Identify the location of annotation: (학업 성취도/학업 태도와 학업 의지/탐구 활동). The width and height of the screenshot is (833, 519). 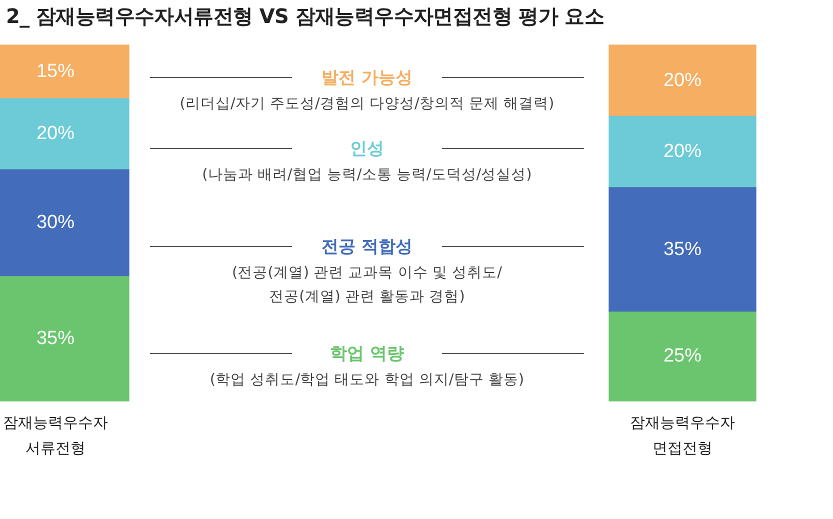
(367, 380).